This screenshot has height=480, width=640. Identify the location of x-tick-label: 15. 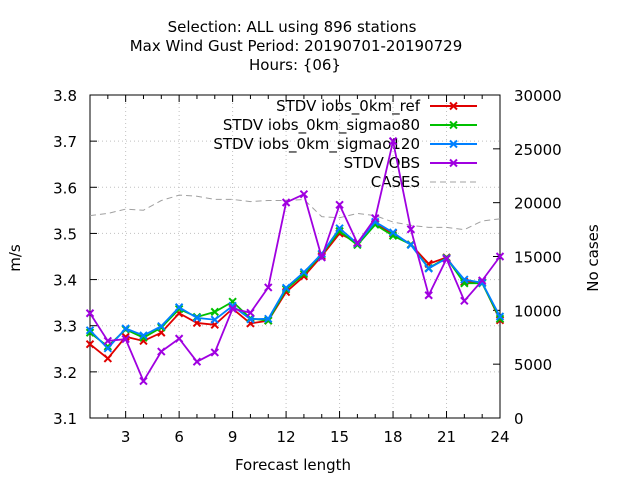
(339, 437).